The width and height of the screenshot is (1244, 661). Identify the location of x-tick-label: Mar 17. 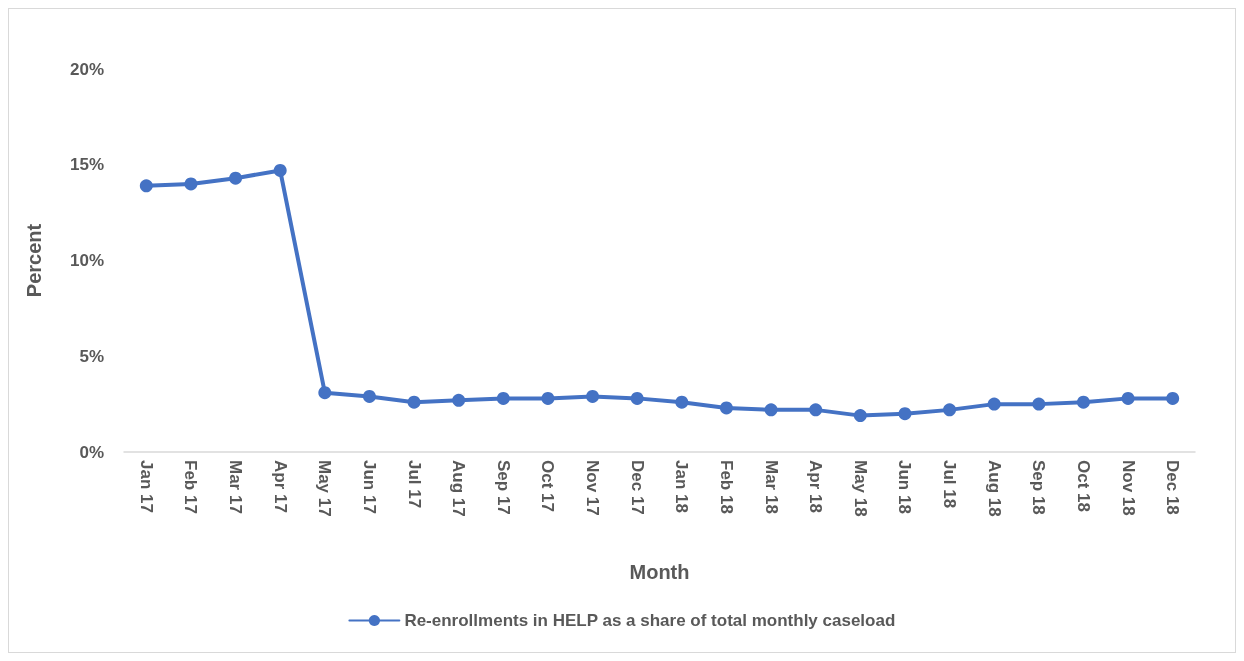
(236, 487).